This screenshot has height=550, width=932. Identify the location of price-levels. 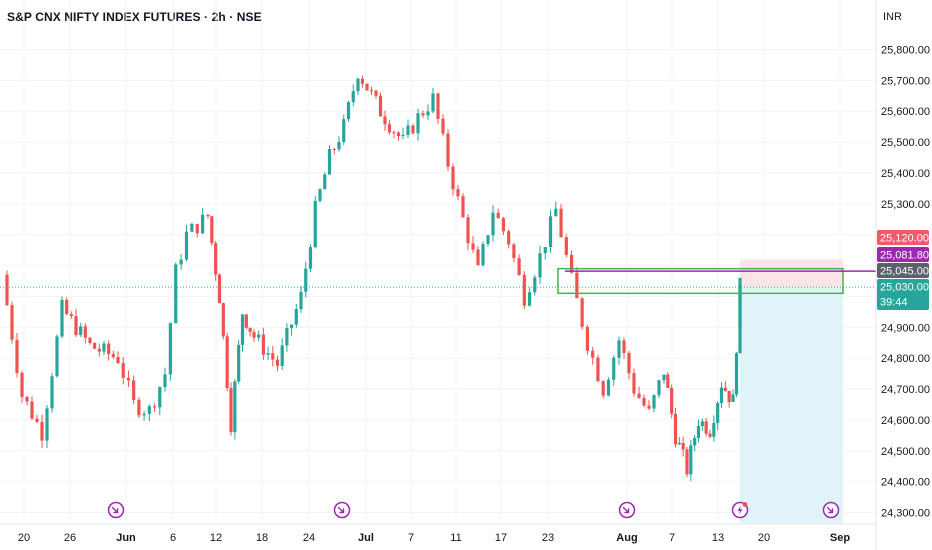
(438, 281).